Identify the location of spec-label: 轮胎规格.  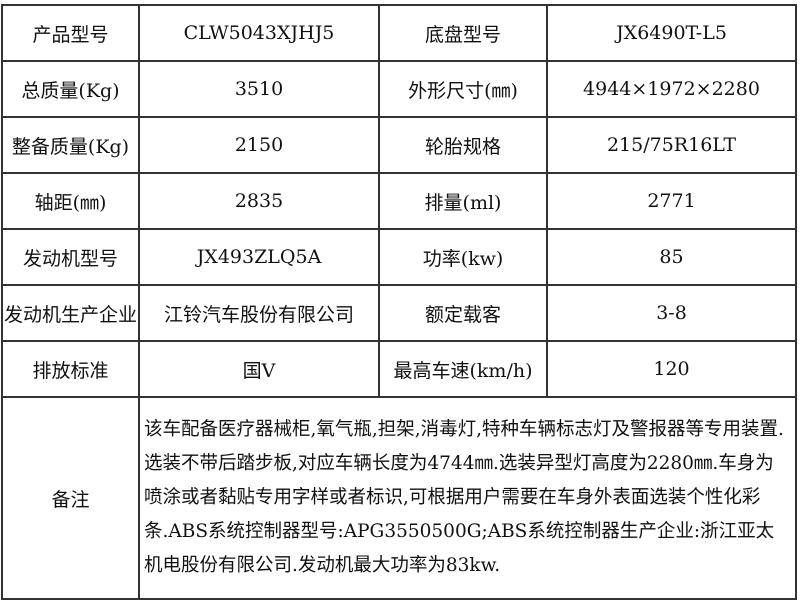
(463, 145).